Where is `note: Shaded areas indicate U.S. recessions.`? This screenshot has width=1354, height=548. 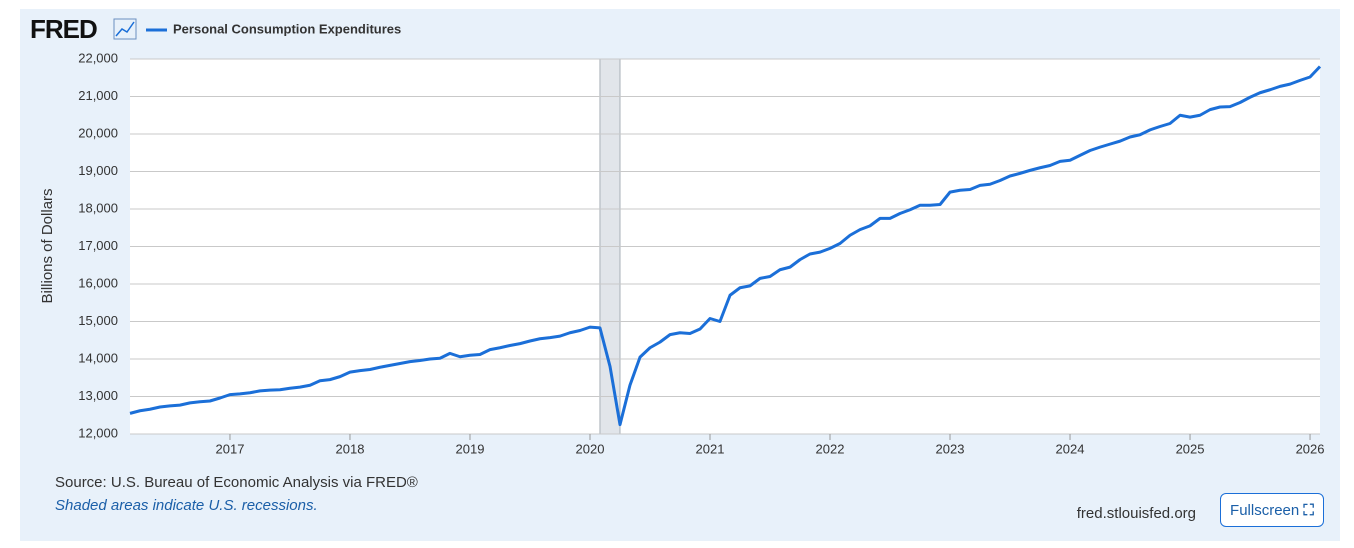 note: Shaded areas indicate U.S. recessions. is located at coordinates (186, 505).